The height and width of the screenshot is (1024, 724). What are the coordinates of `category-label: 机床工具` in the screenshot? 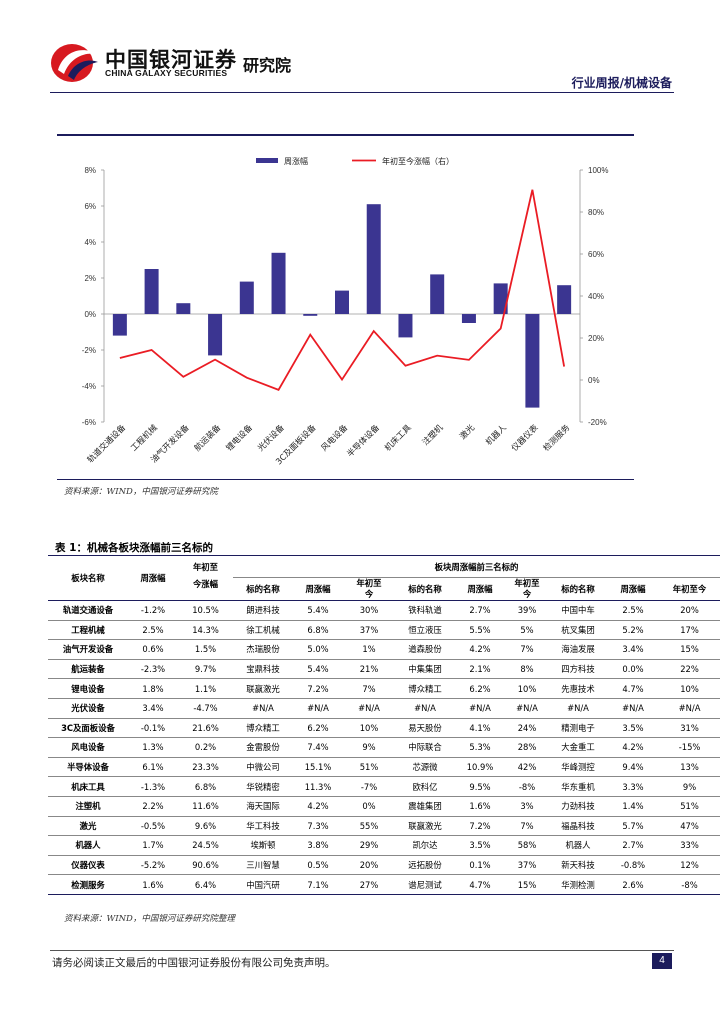 It's located at (397, 437).